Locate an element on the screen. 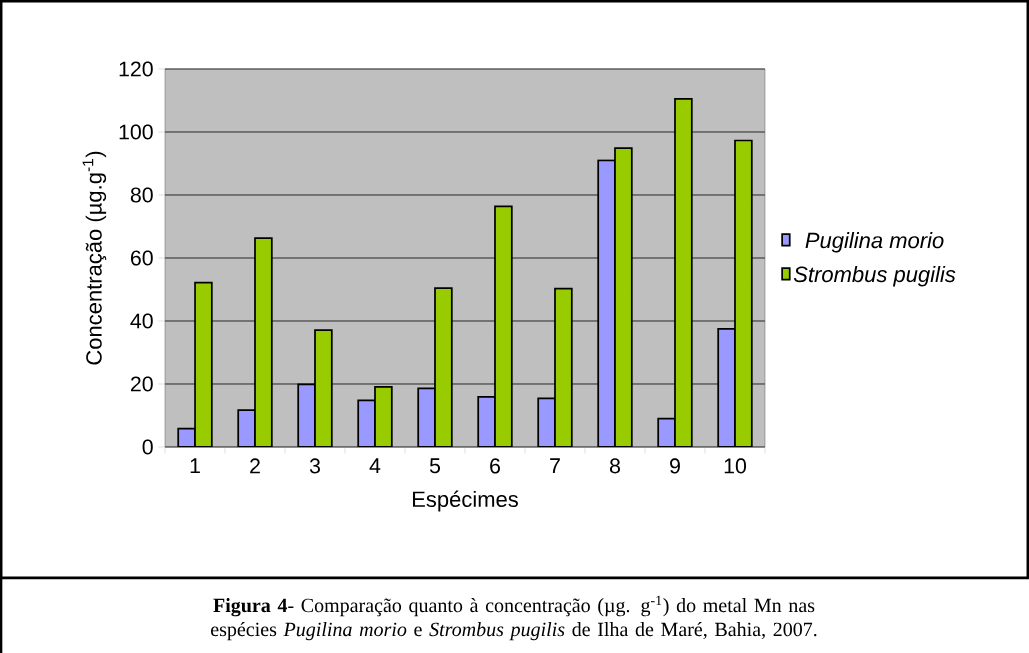 Image resolution: width=1029 pixels, height=653 pixels. x-tick-label: 1 is located at coordinates (195, 466).